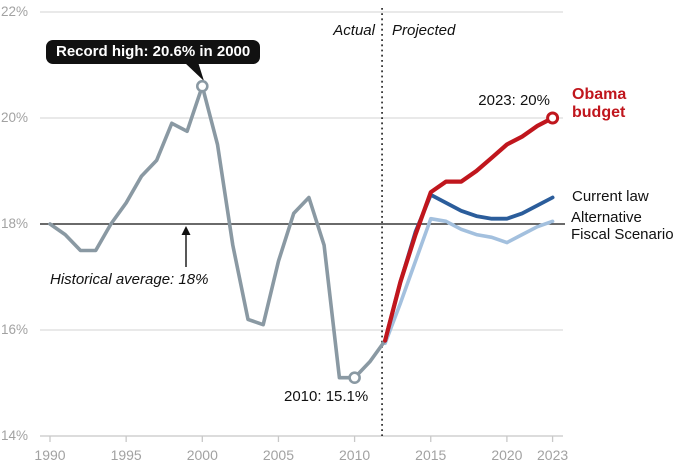 This screenshot has width=680, height=476. Describe the element at coordinates (15, 435) in the screenshot. I see `y-axis-label-14: 14%` at that location.